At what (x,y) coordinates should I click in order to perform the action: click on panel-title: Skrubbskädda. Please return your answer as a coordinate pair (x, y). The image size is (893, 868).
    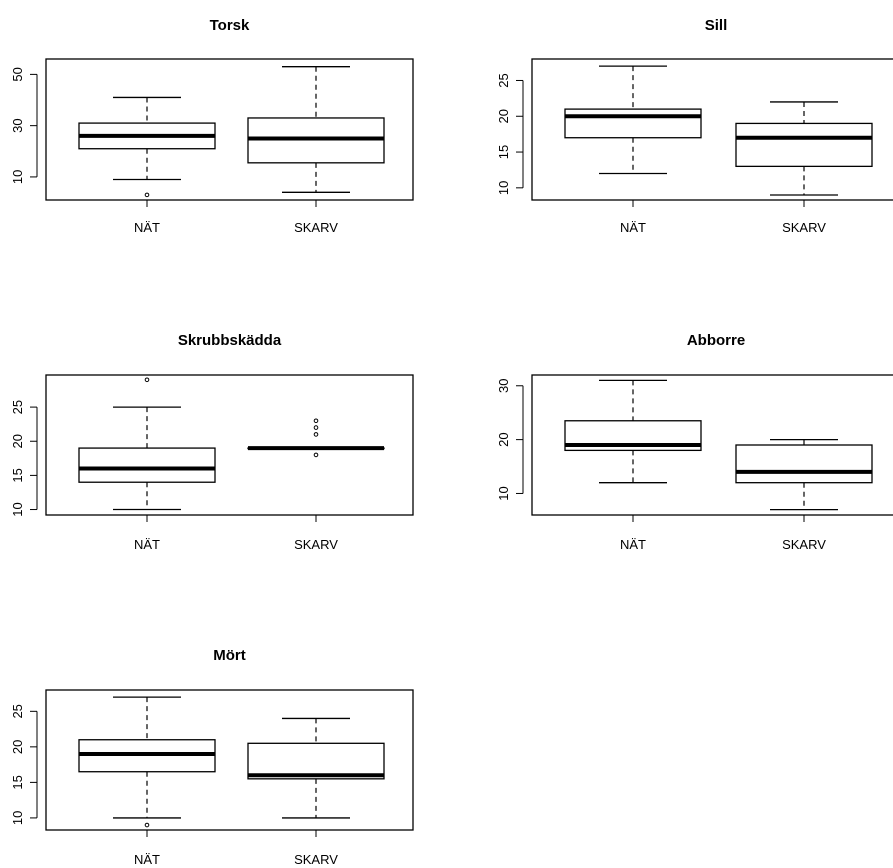
    Looking at the image, I should click on (230, 340).